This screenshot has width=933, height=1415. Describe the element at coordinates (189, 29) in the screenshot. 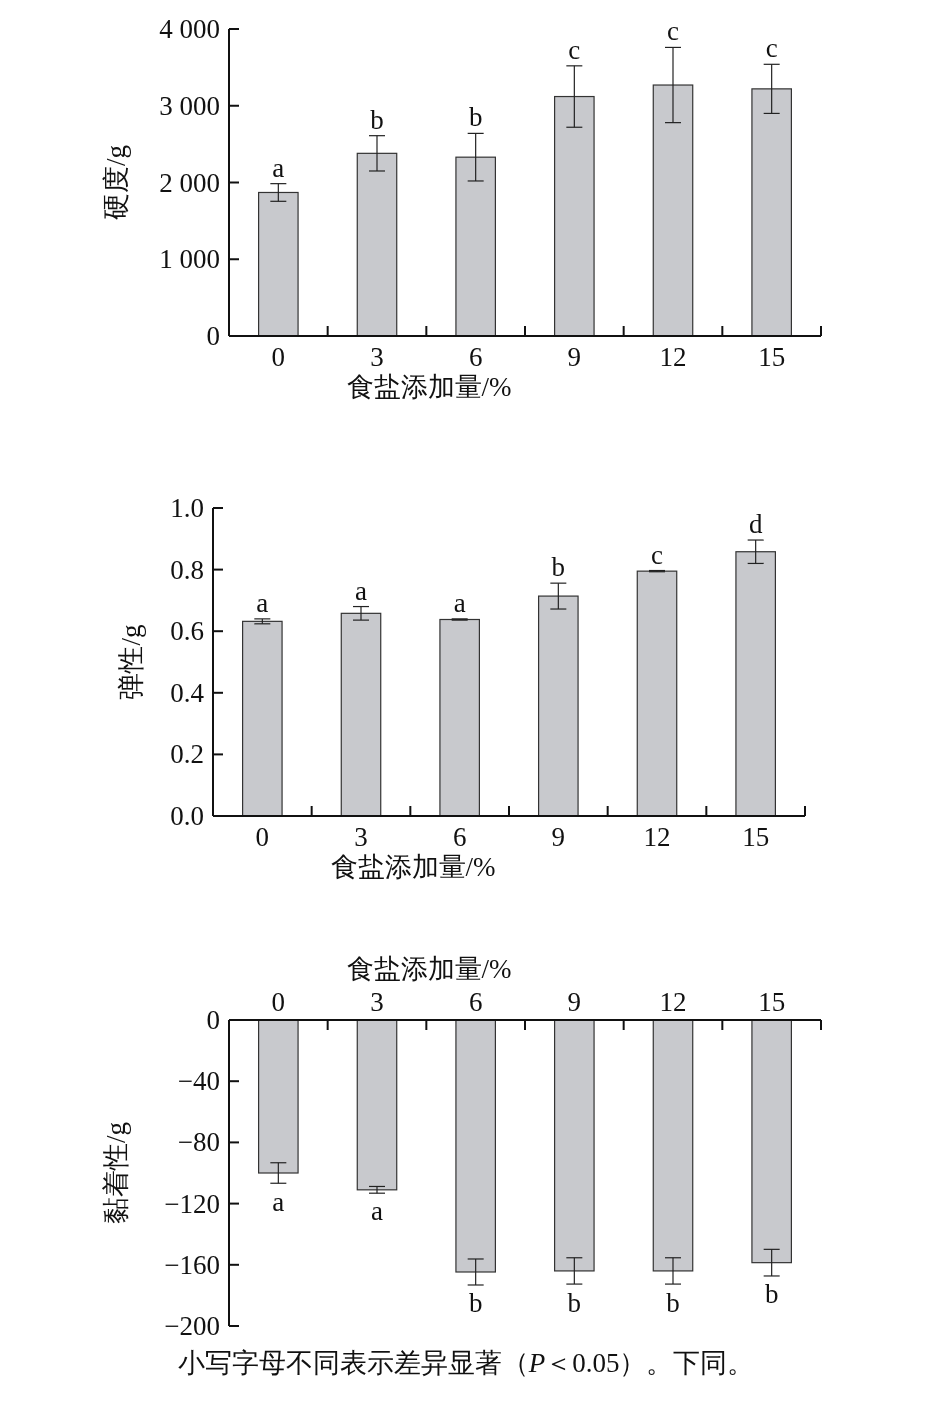

I see `y-tick-label: 4 000` at that location.